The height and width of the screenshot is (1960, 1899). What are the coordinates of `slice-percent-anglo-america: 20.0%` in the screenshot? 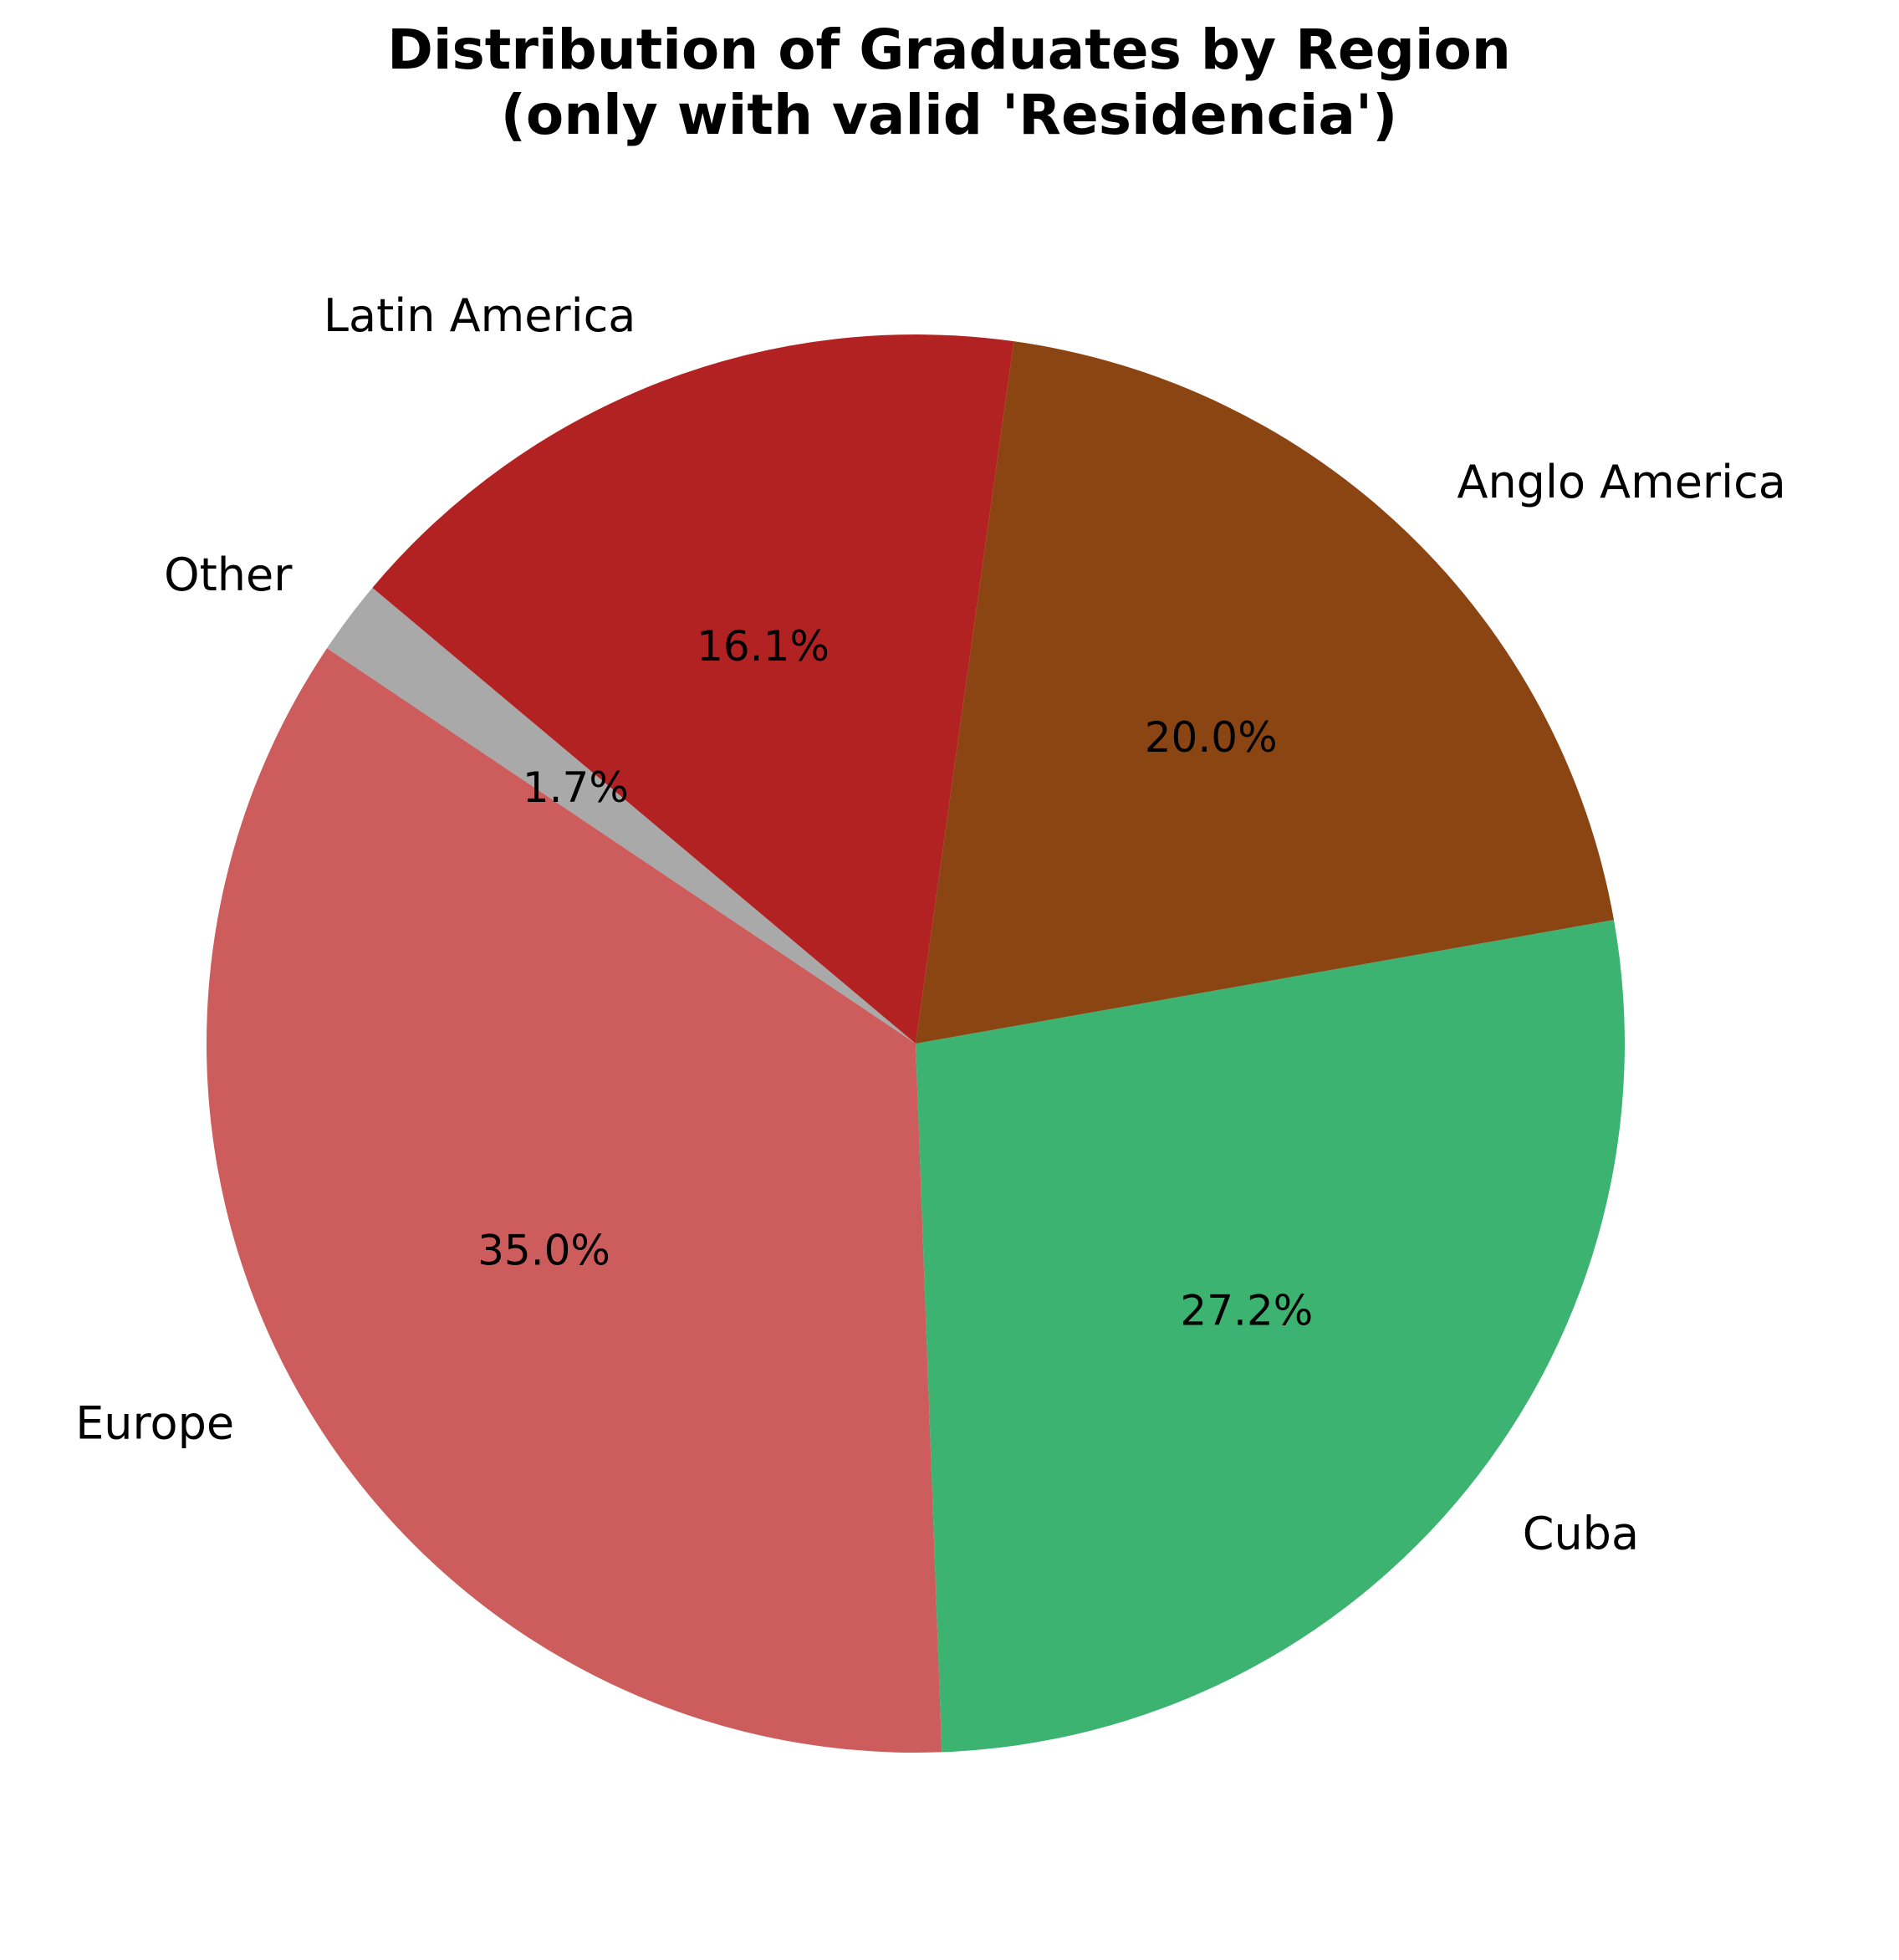 It's located at (1211, 737).